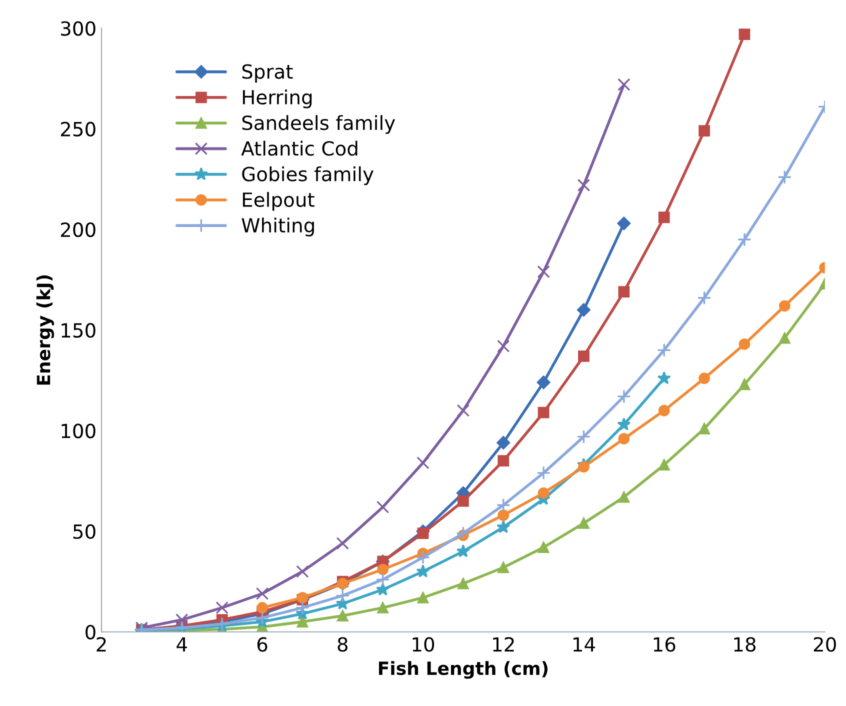  I want to click on legend-label: Gobies family, so click(308, 176).